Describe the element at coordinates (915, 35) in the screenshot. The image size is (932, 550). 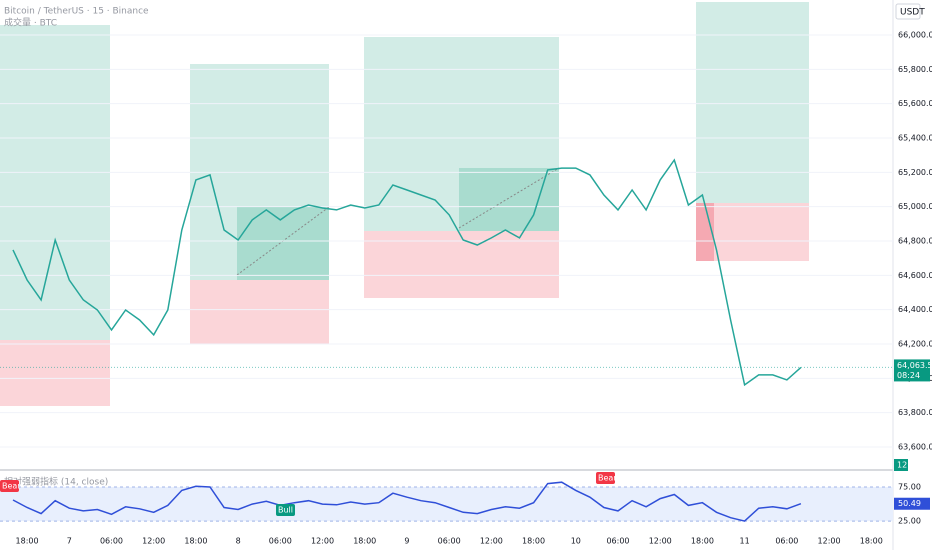
I see `y-tick-label: 66,000.00` at that location.